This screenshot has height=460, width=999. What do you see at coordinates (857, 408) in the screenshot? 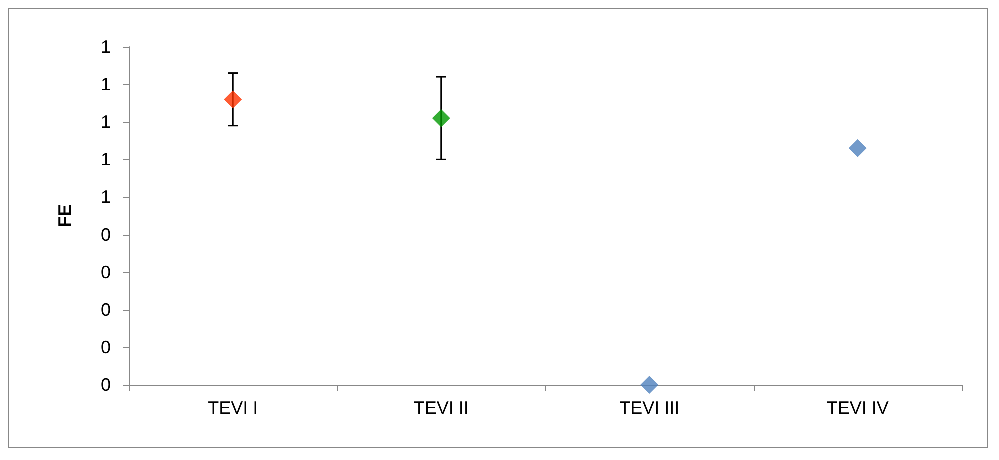
I see `x-tick-label: TEVI IV` at bounding box center [857, 408].